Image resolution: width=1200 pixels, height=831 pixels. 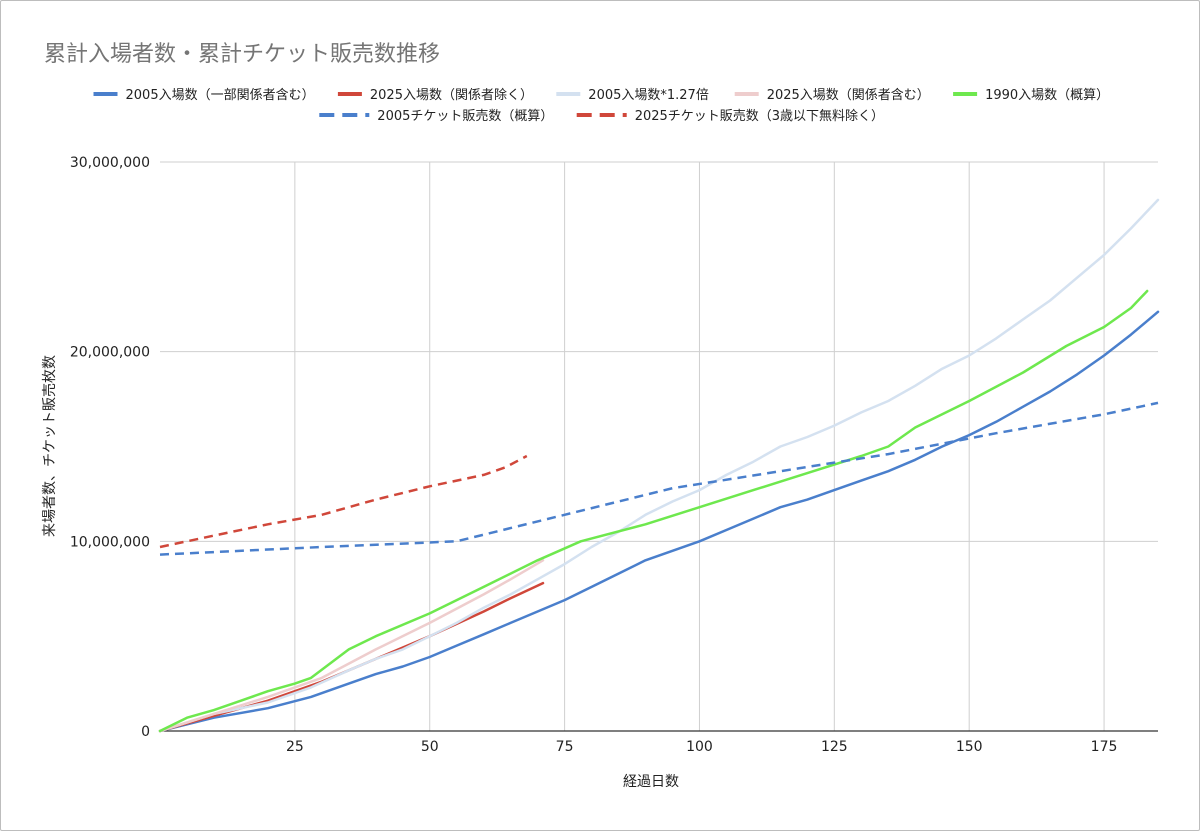 I want to click on x-tick-label: 25, so click(x=295, y=747).